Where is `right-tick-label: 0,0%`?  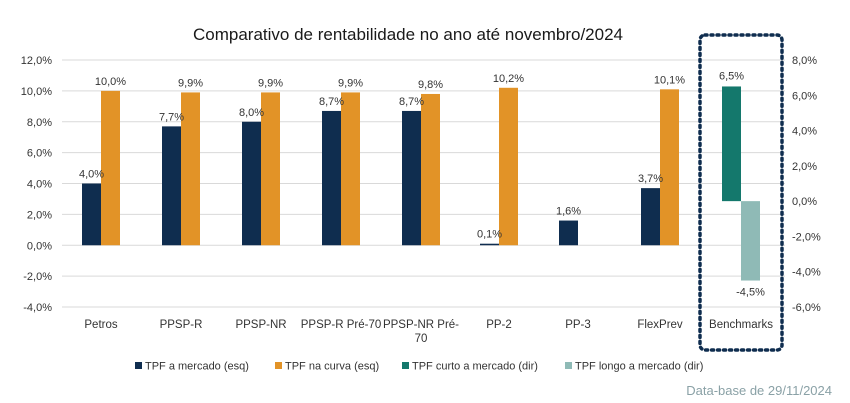 right-tick-label: 0,0% is located at coordinates (804, 202).